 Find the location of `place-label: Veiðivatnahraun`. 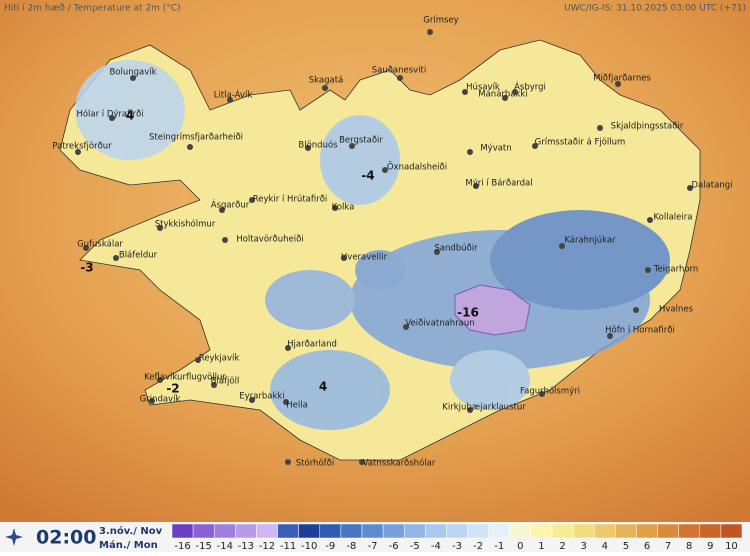

place-label: Veiðivatnahraun is located at coordinates (439, 324).